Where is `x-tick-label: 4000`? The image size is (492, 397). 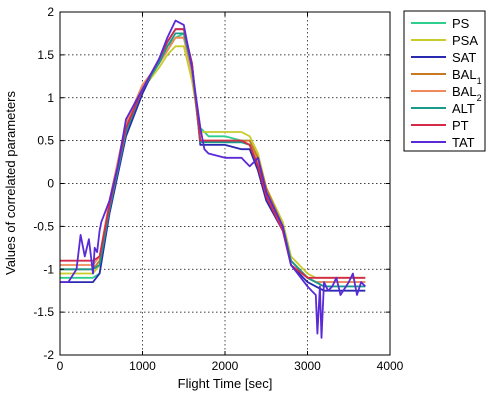
x-tick-label: 4000 is located at coordinates (390, 366).